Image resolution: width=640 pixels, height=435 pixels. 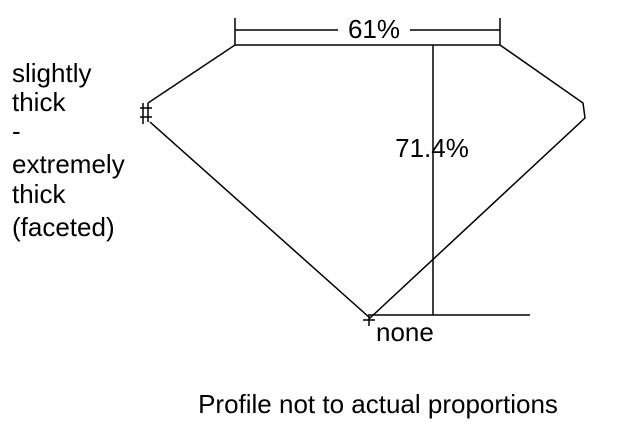 I want to click on table-label: 61%, so click(x=374, y=29).